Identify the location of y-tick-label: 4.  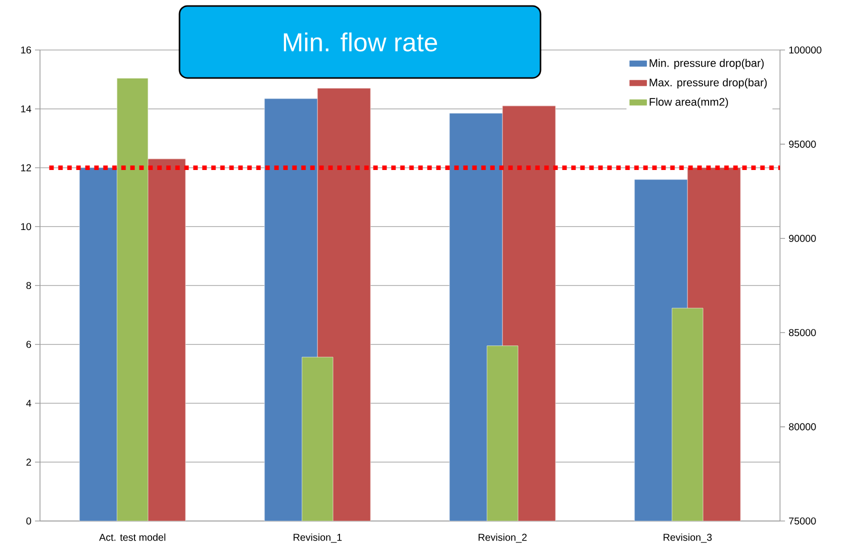
(29, 403).